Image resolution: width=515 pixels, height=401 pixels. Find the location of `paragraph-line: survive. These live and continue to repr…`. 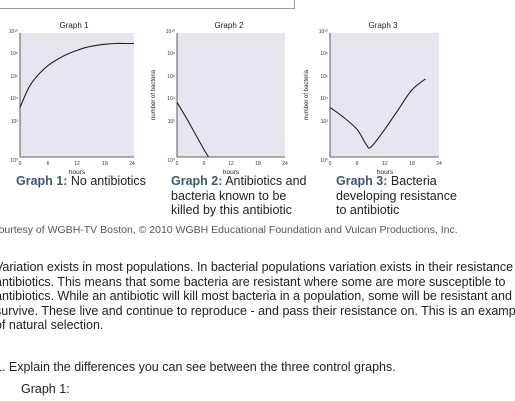

paragraph-line: survive. These live and continue to repr… is located at coordinates (257, 310).